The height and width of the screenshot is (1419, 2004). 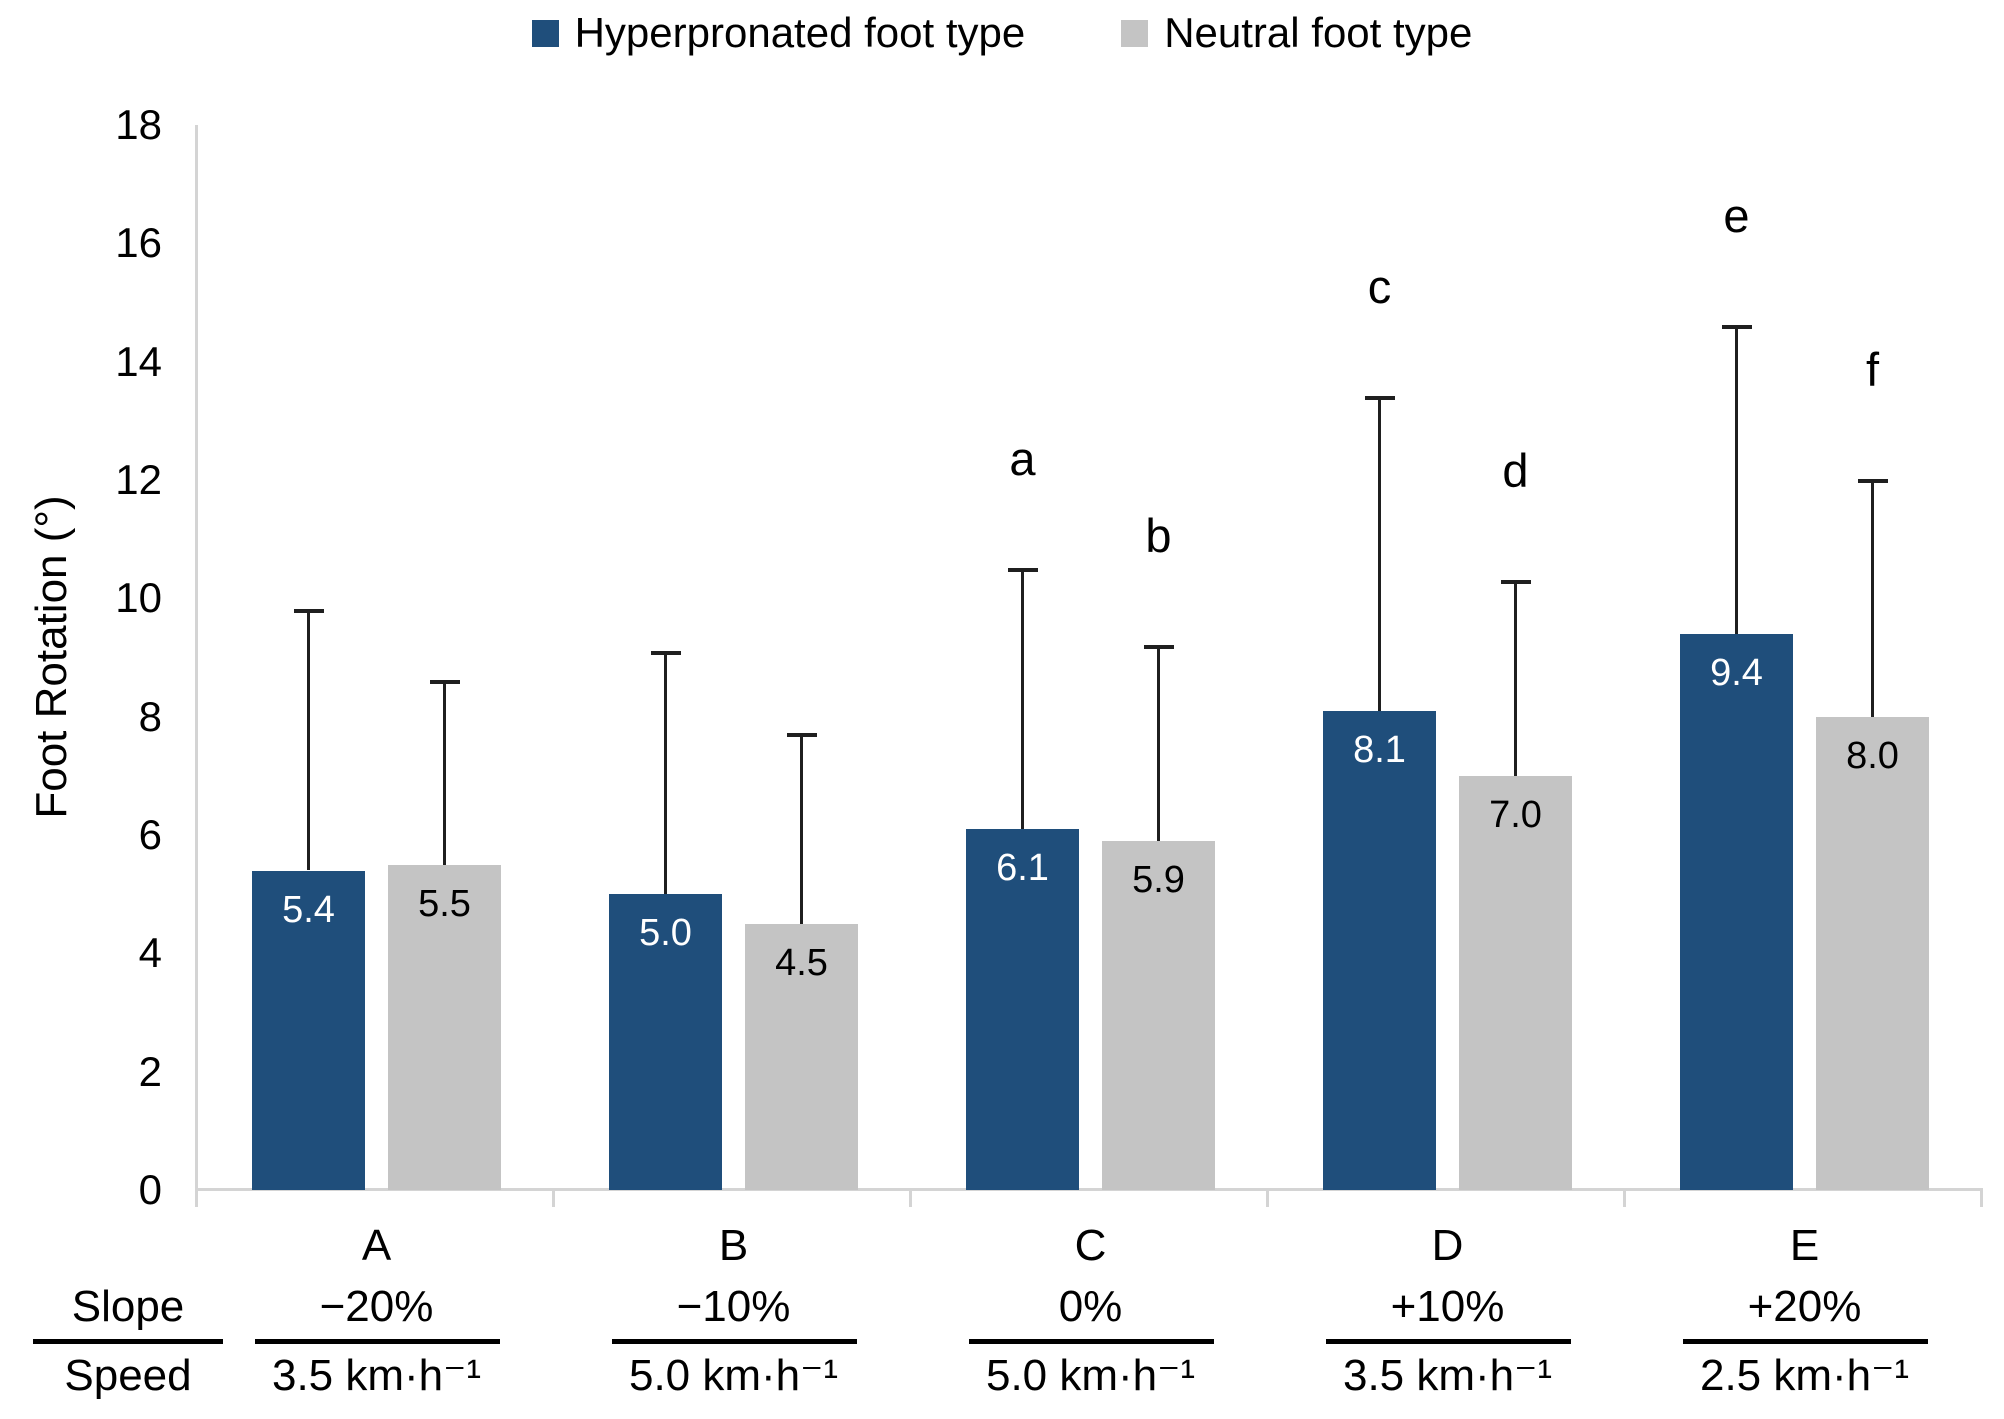 What do you see at coordinates (1804, 1306) in the screenshot?
I see `slope-value: +20%` at bounding box center [1804, 1306].